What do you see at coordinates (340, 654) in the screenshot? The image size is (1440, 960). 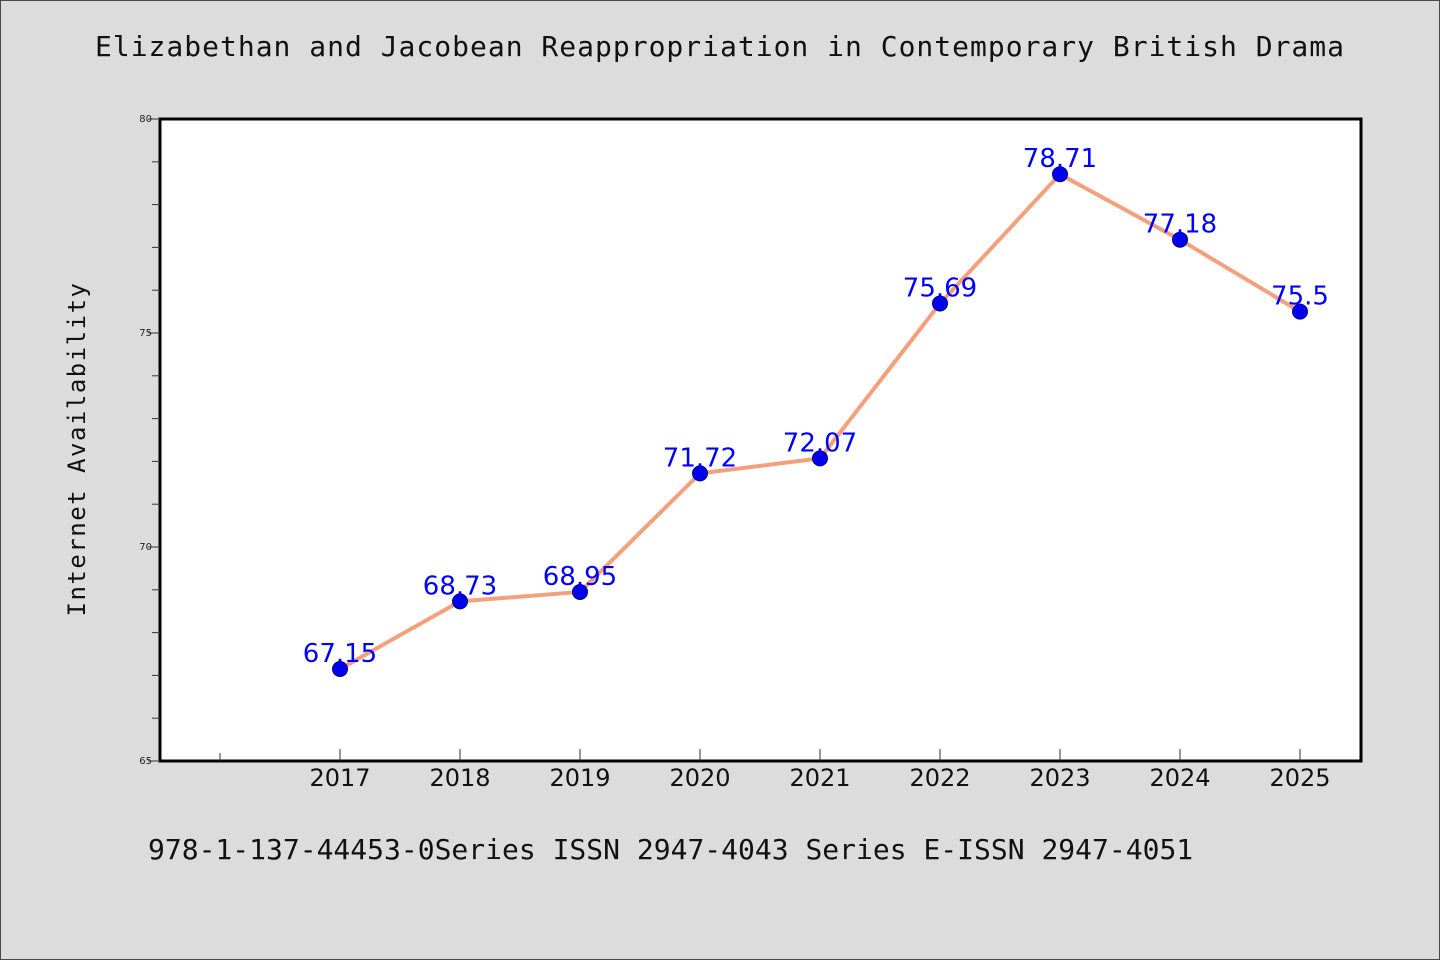 I see `data-label: 67.15` at bounding box center [340, 654].